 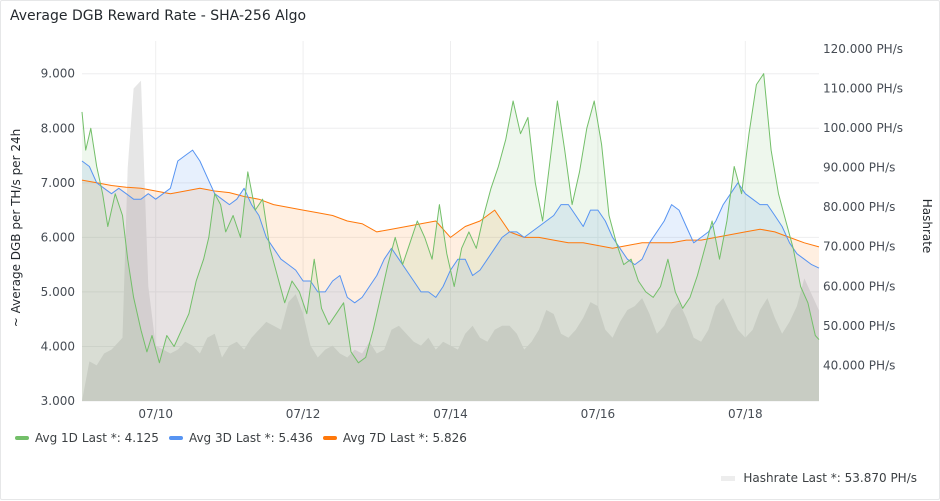 What do you see at coordinates (303, 414) in the screenshot?
I see `x-tick-label: 07/12` at bounding box center [303, 414].